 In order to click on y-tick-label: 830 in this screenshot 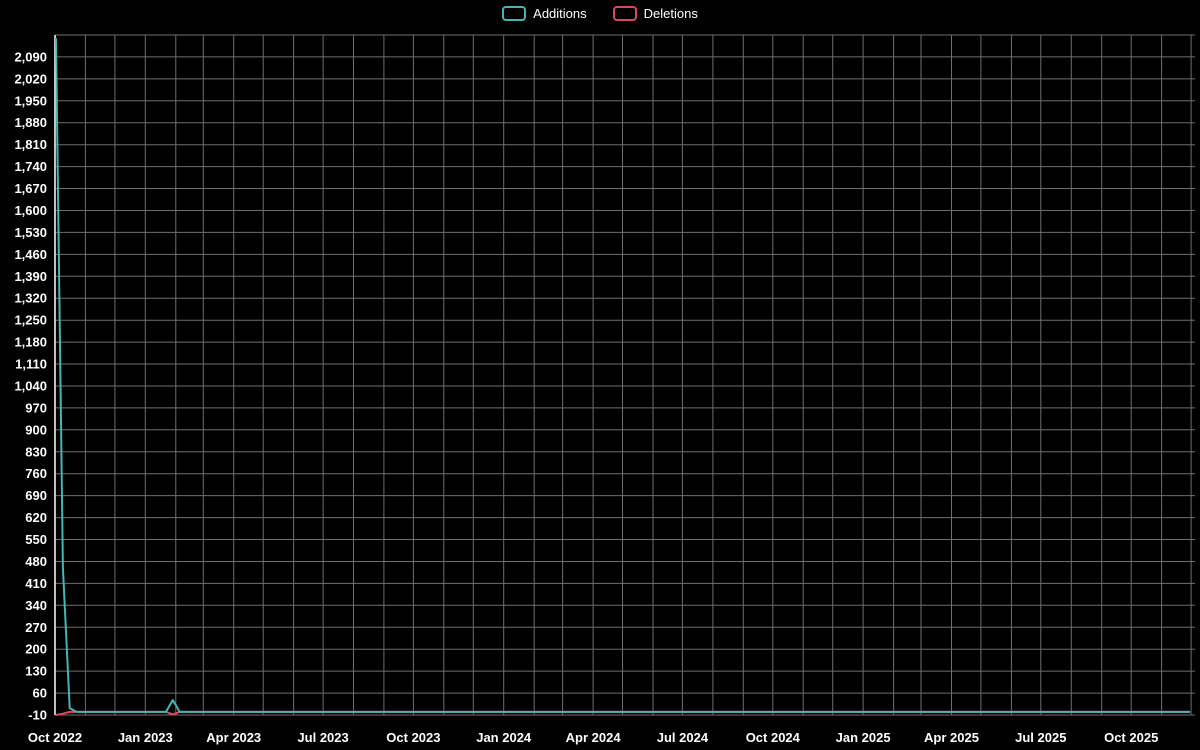, I will do `click(36, 451)`.